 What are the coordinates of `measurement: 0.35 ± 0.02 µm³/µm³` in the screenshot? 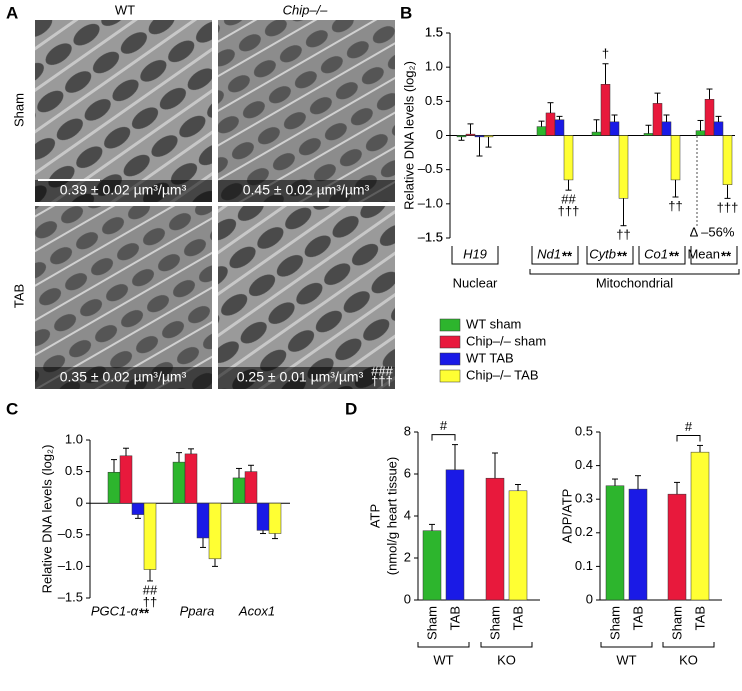 It's located at (123, 377).